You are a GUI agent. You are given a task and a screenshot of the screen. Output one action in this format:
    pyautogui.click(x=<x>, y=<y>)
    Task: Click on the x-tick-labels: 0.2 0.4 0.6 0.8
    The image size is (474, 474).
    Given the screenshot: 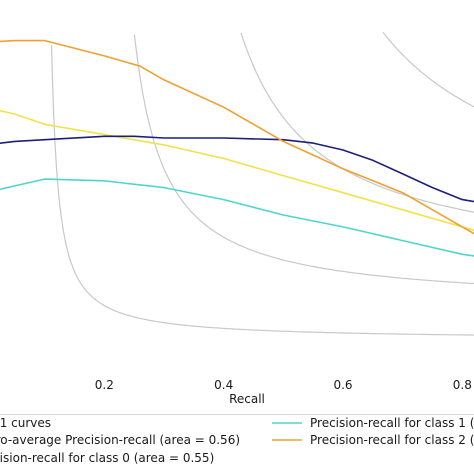 What is the action you would take?
    pyautogui.click(x=283, y=385)
    